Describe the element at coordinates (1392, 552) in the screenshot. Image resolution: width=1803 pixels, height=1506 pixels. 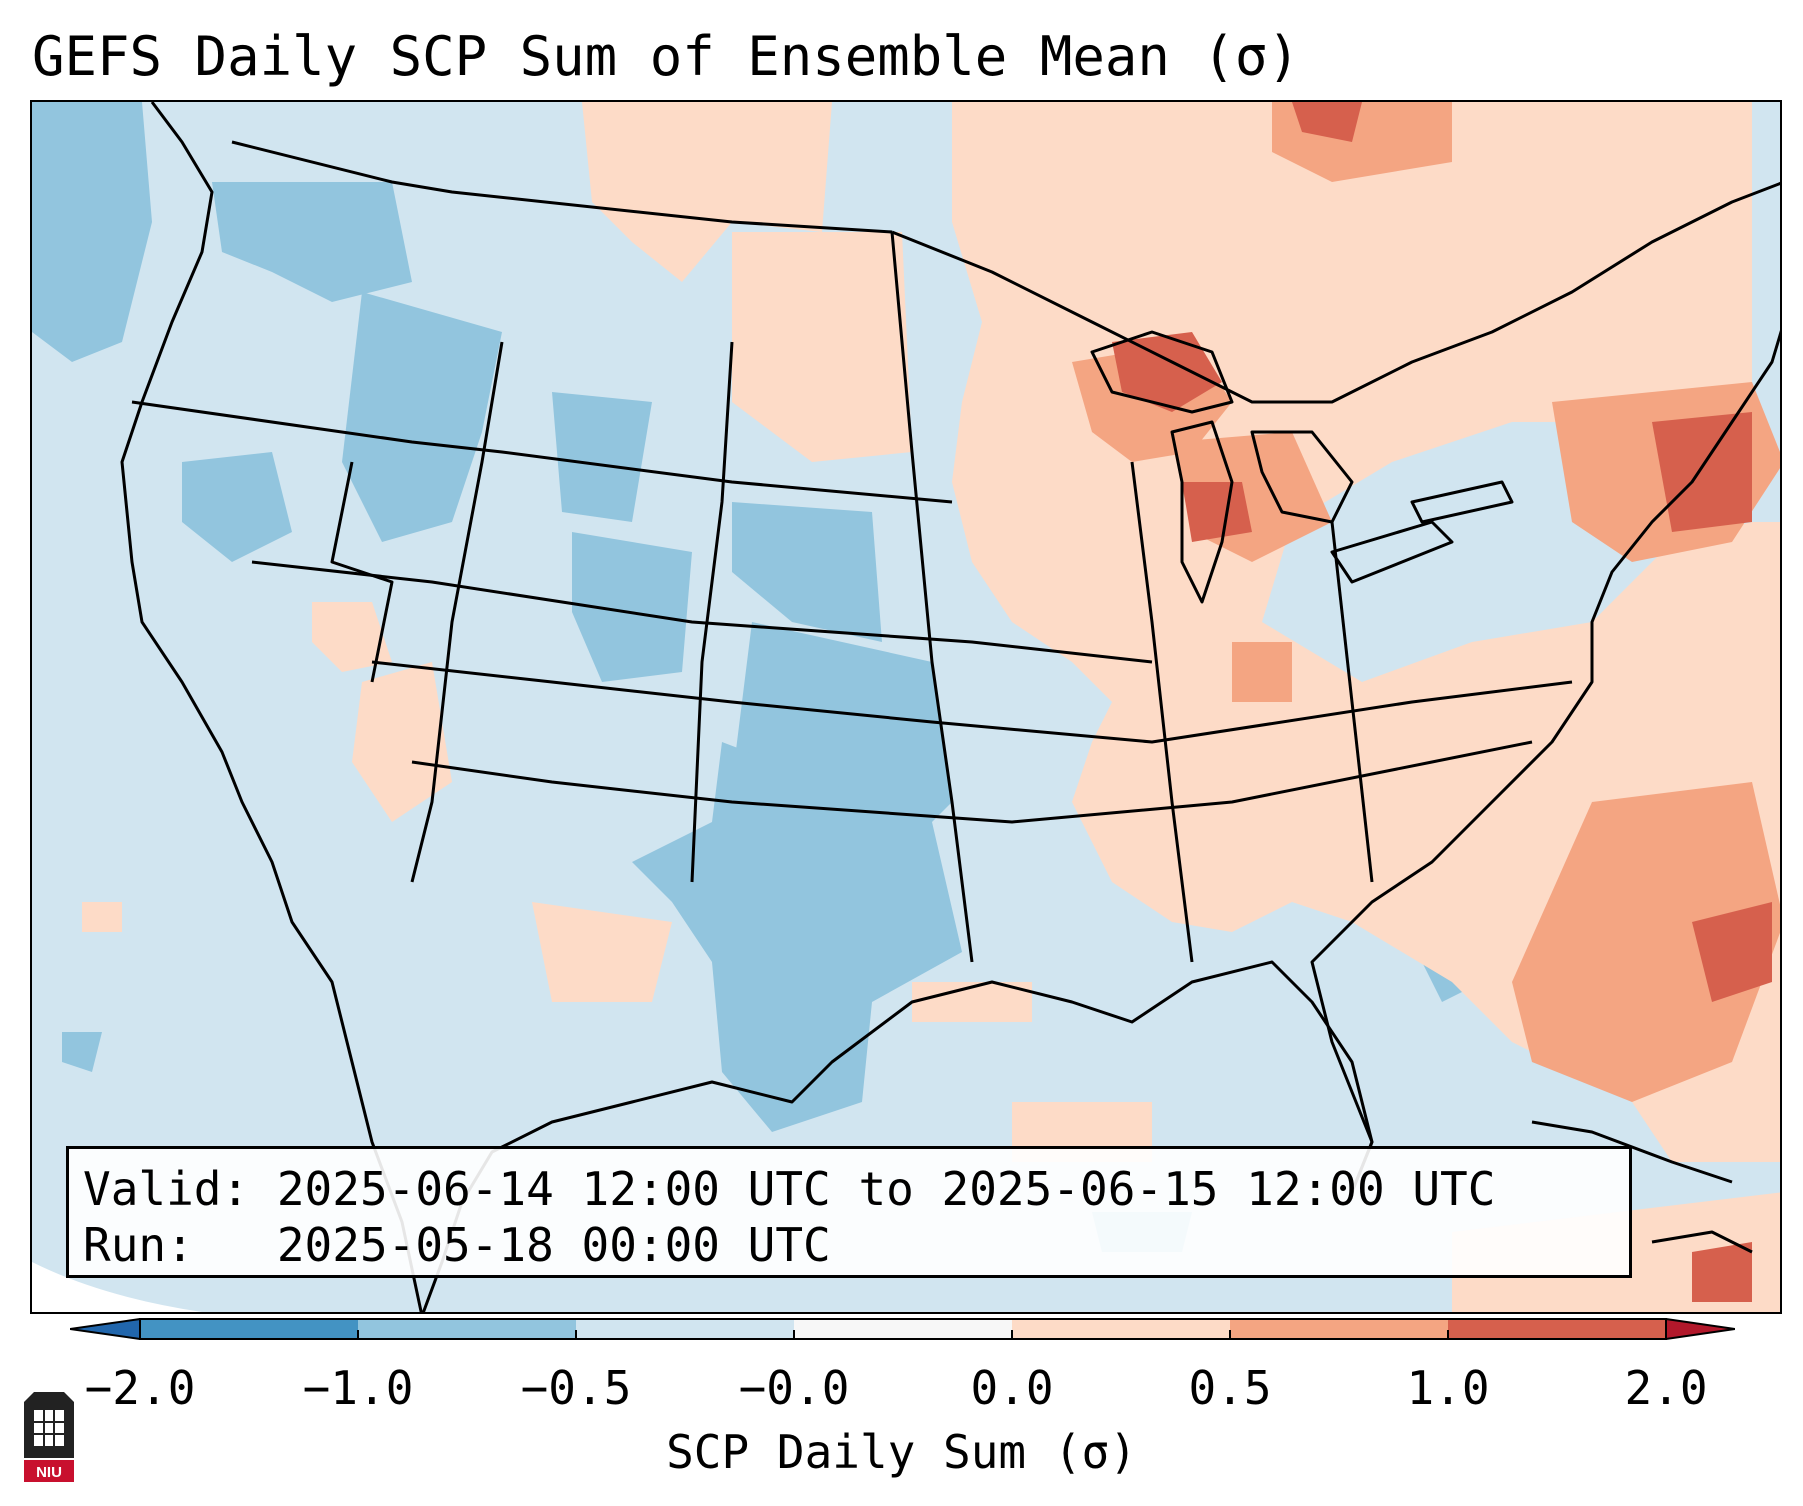
I see `lake-erie` at that location.